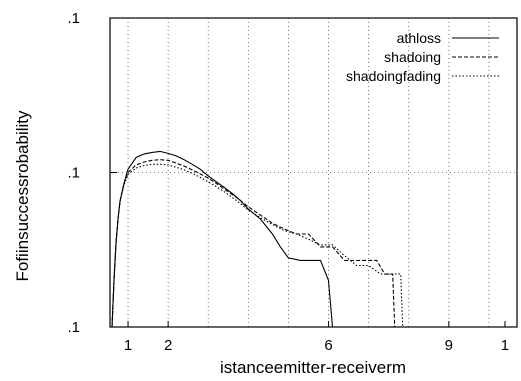 This screenshot has width=521, height=381. I want to click on x-axis-label: istanceemitter-receiverm, so click(313, 367).